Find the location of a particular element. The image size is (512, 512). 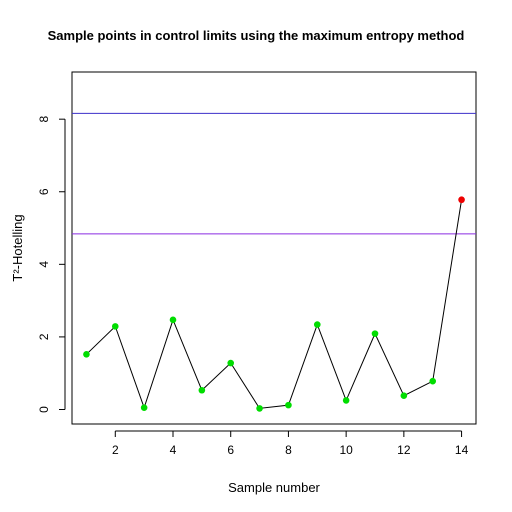

y-tick-label: 2 is located at coordinates (44, 336).